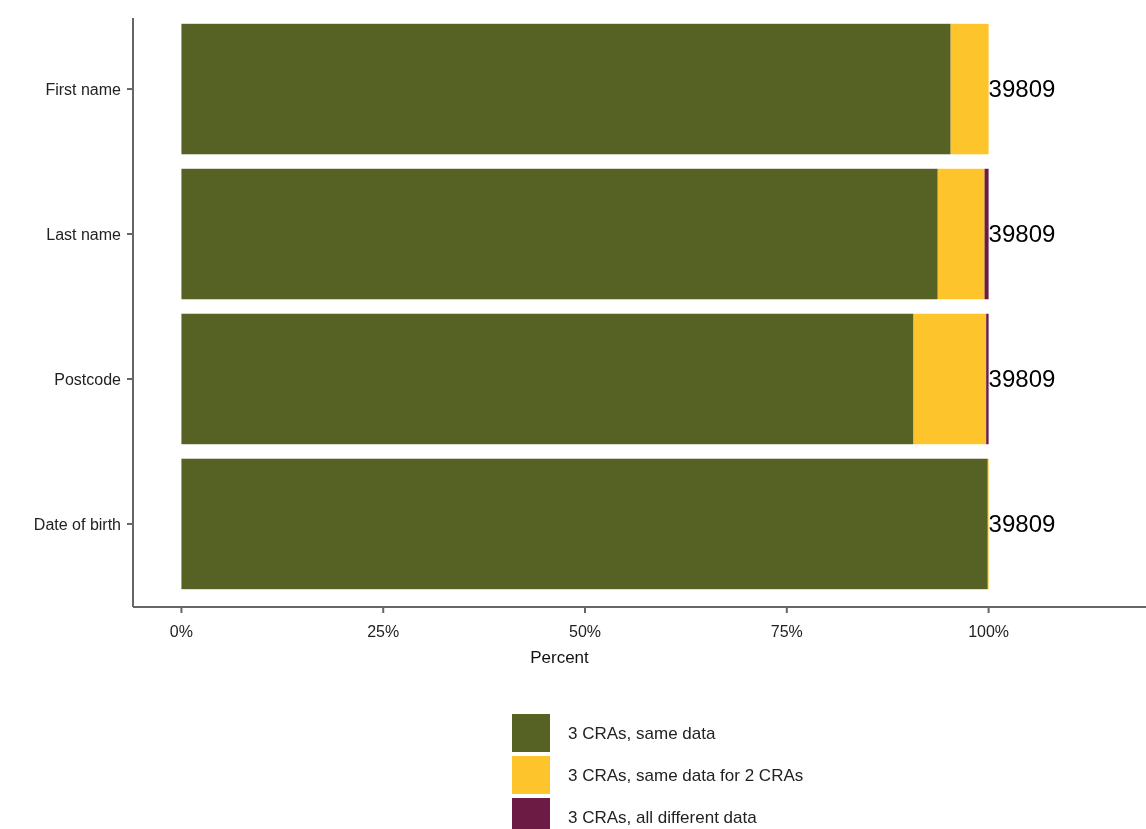  Describe the element at coordinates (88, 379) in the screenshot. I see `y-tick-label: Postcode` at that location.